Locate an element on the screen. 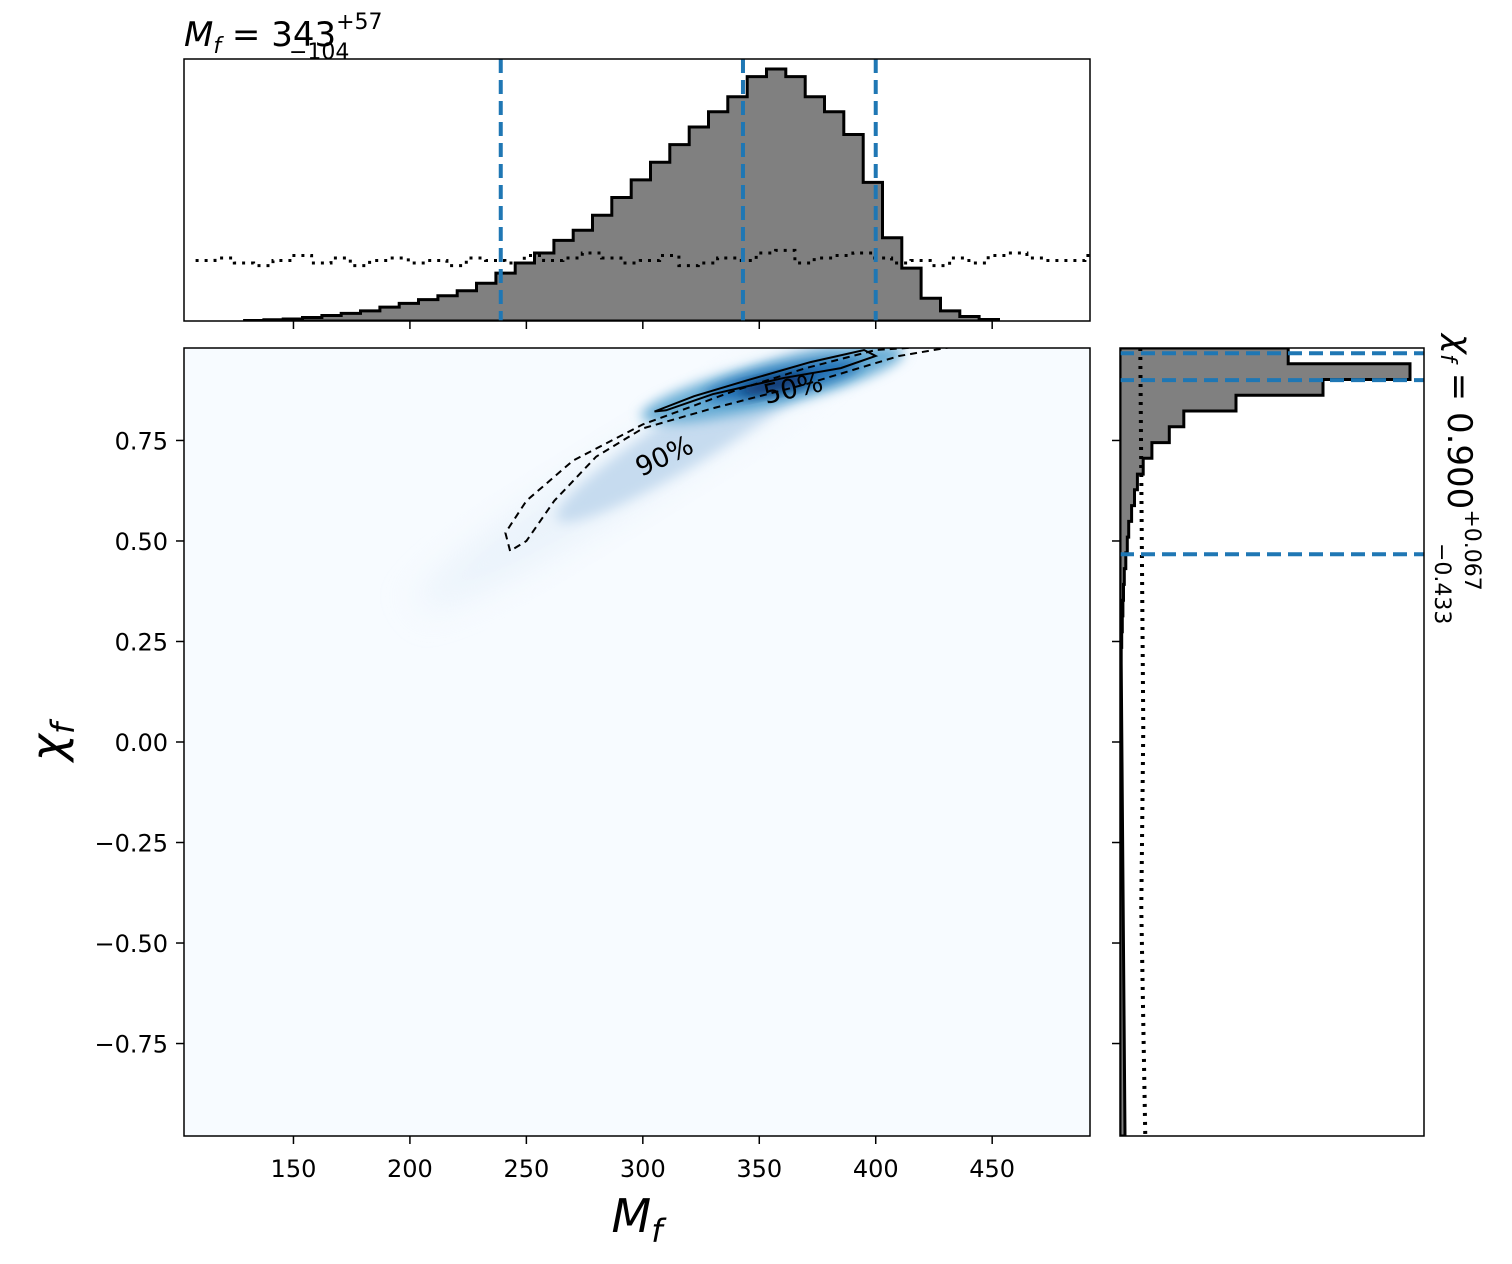 This screenshot has width=1512, height=1264. y-tick-label: 0.50 is located at coordinates (141, 542).